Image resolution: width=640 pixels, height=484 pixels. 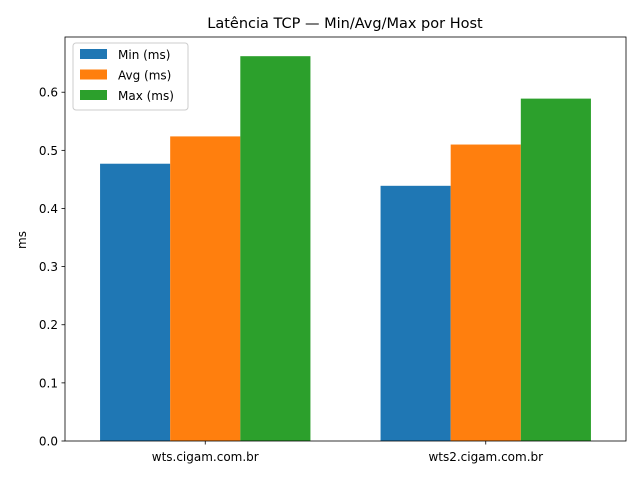 What do you see at coordinates (48, 209) in the screenshot?
I see `y-tick-label: 0.4` at bounding box center [48, 209].